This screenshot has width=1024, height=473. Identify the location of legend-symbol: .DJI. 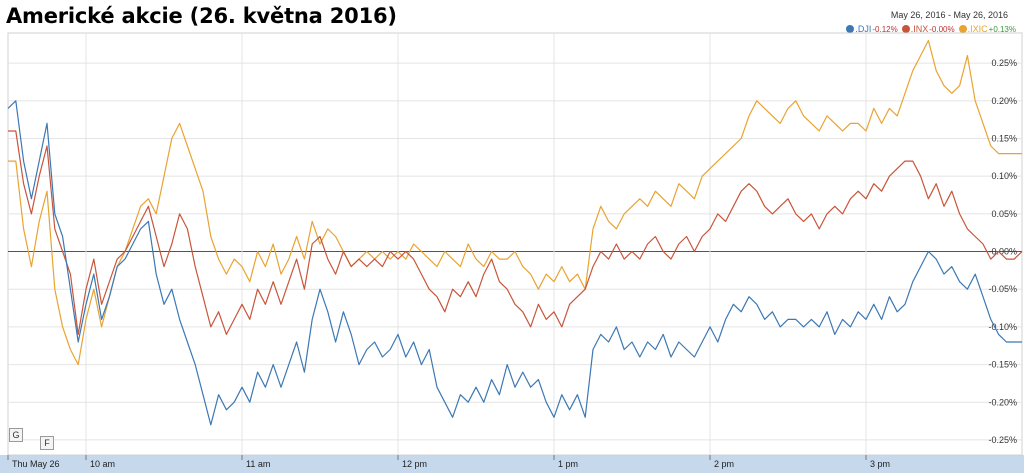
(863, 29).